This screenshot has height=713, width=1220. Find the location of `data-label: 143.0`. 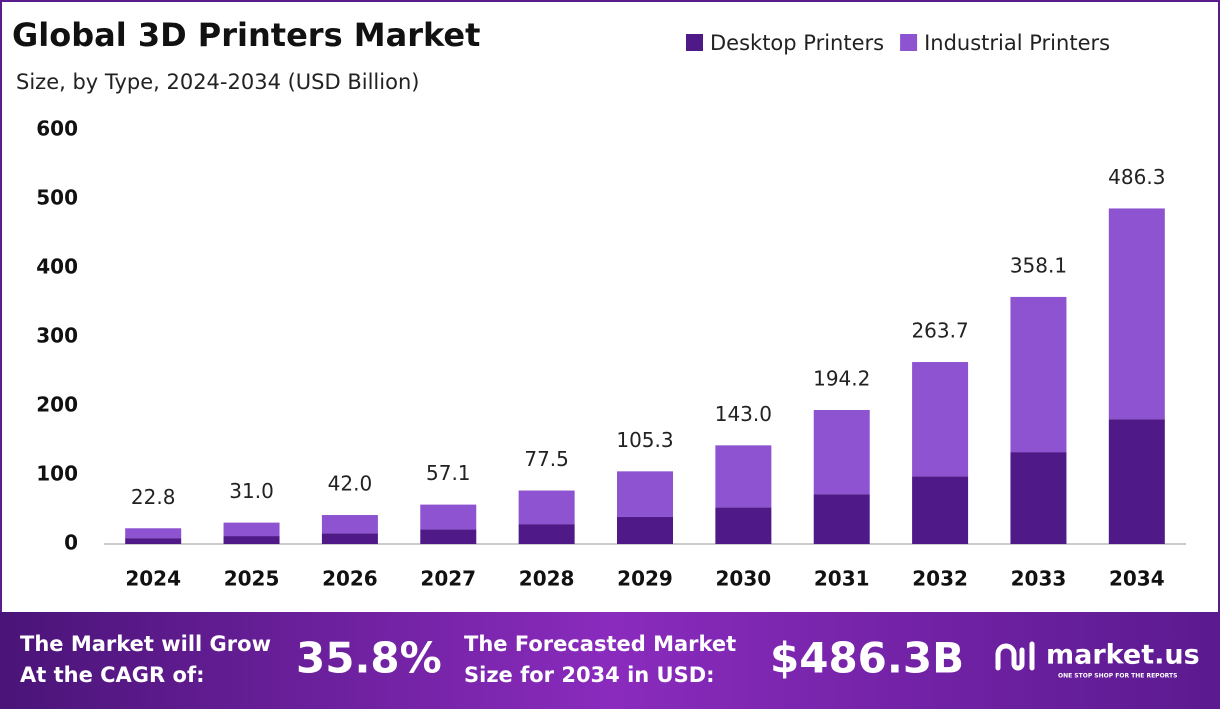

data-label: 143.0 is located at coordinates (743, 414).